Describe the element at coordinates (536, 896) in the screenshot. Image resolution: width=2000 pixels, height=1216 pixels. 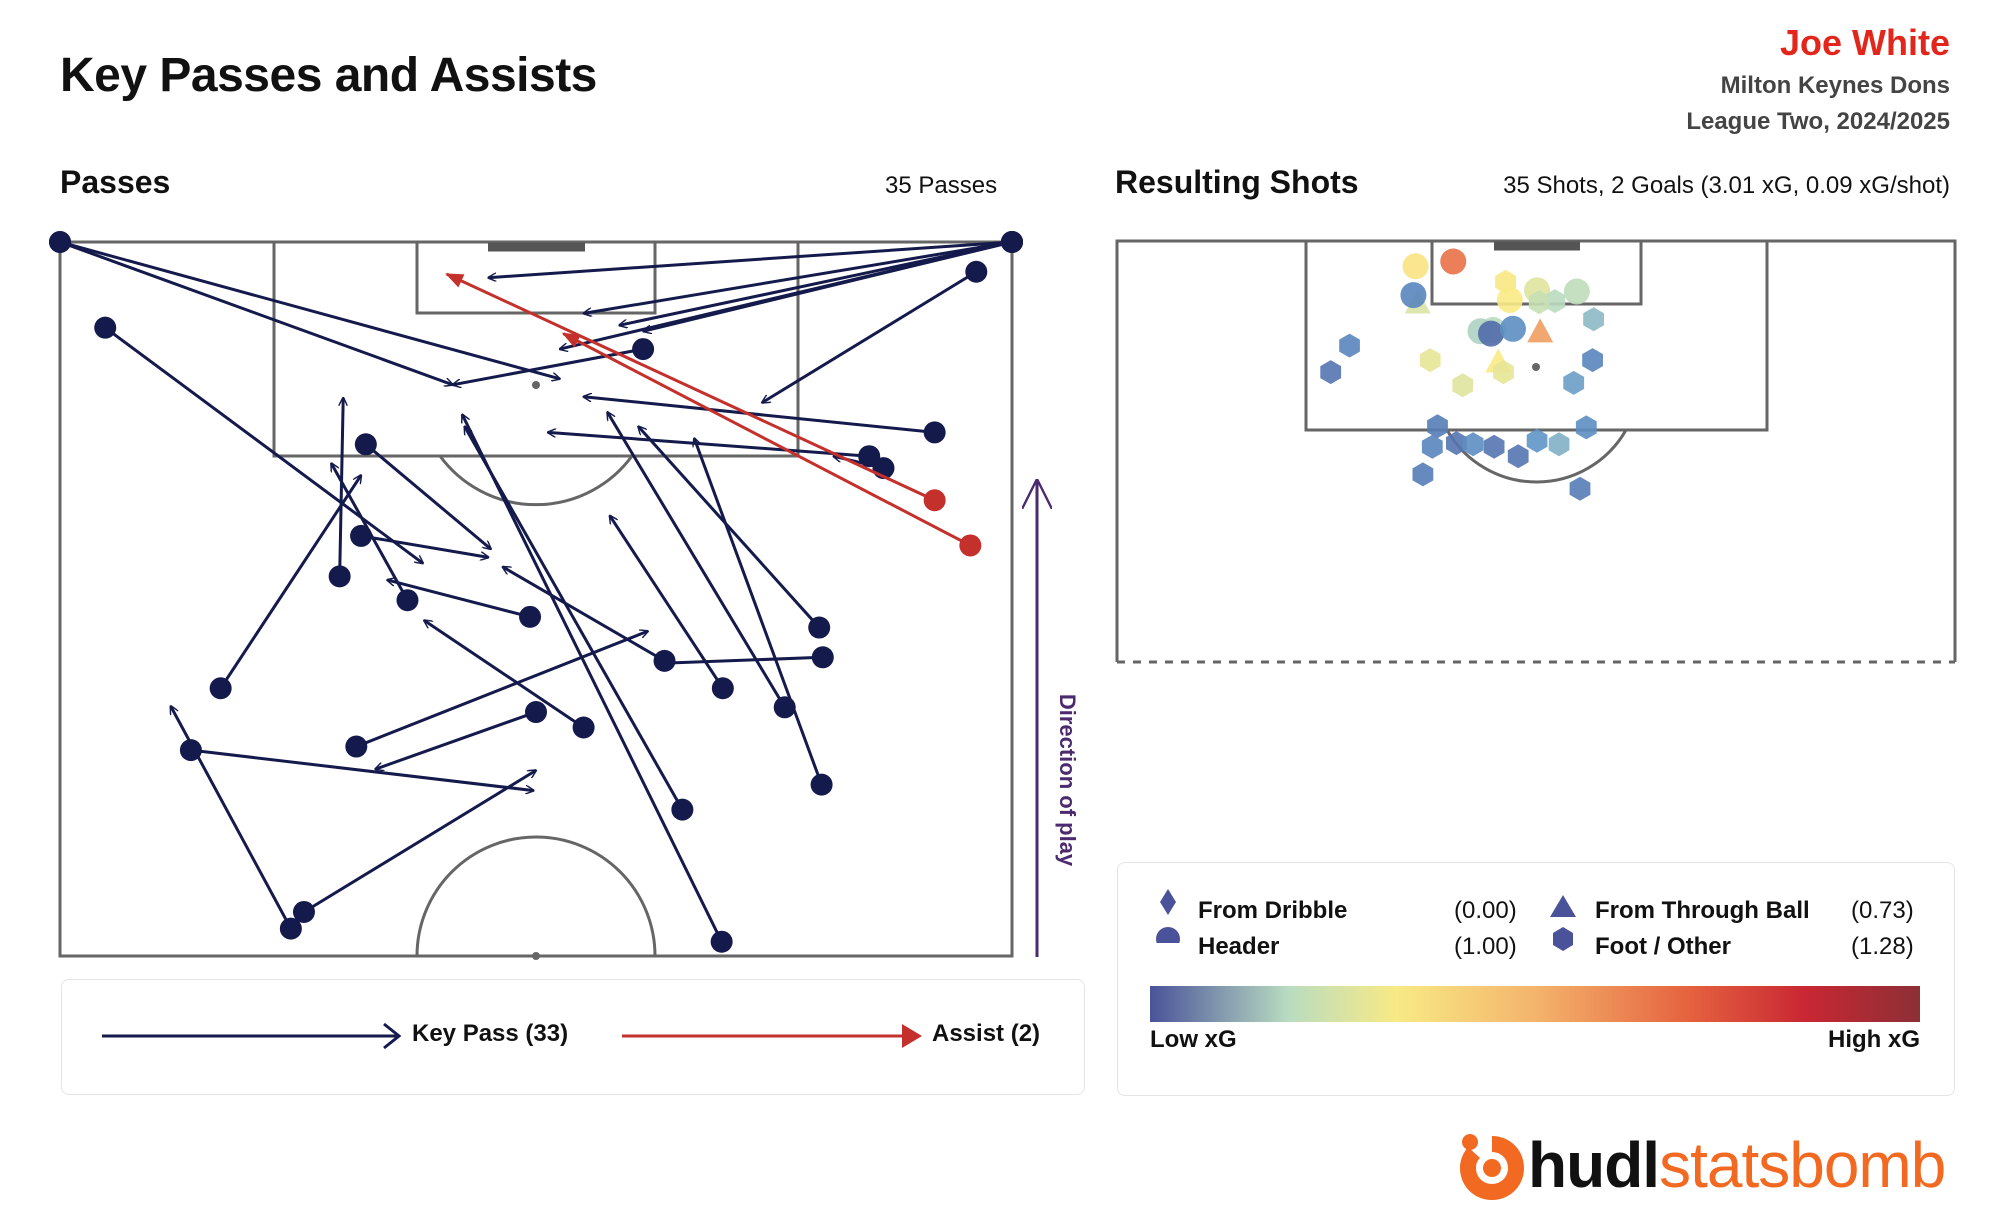
I see `centre-circle` at that location.